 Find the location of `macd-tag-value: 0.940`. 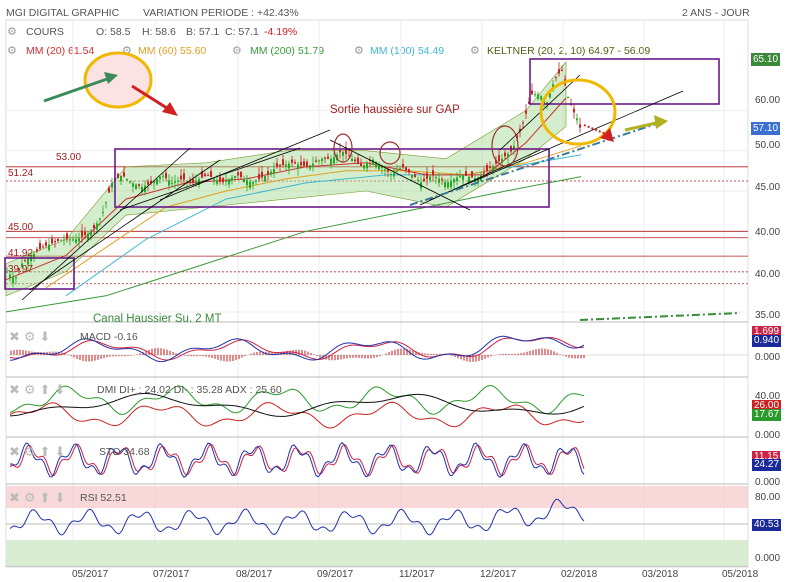

macd-tag-value: 0.940 is located at coordinates (767, 341).